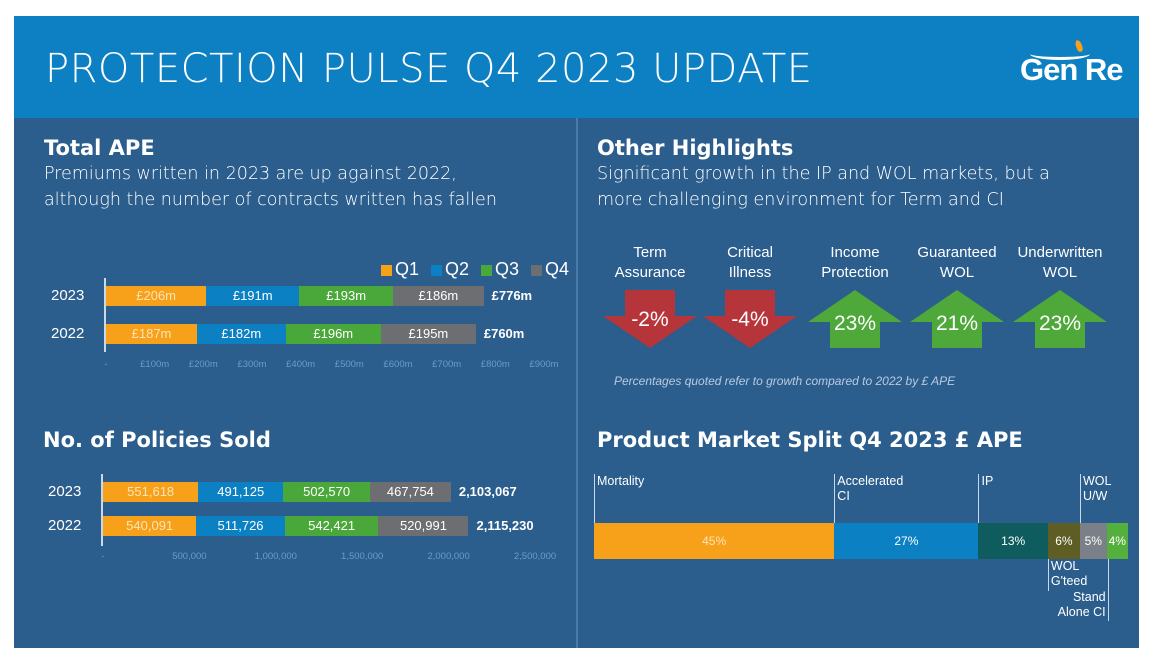 This screenshot has width=1153, height=662. I want to click on segment-accelerated-ci: 27%, so click(906, 541).